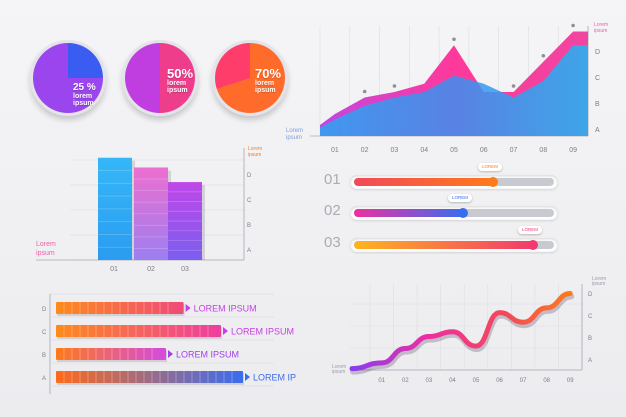 This screenshot has width=626, height=417. What do you see at coordinates (461, 331) in the screenshot?
I see `line-series` at bounding box center [461, 331].